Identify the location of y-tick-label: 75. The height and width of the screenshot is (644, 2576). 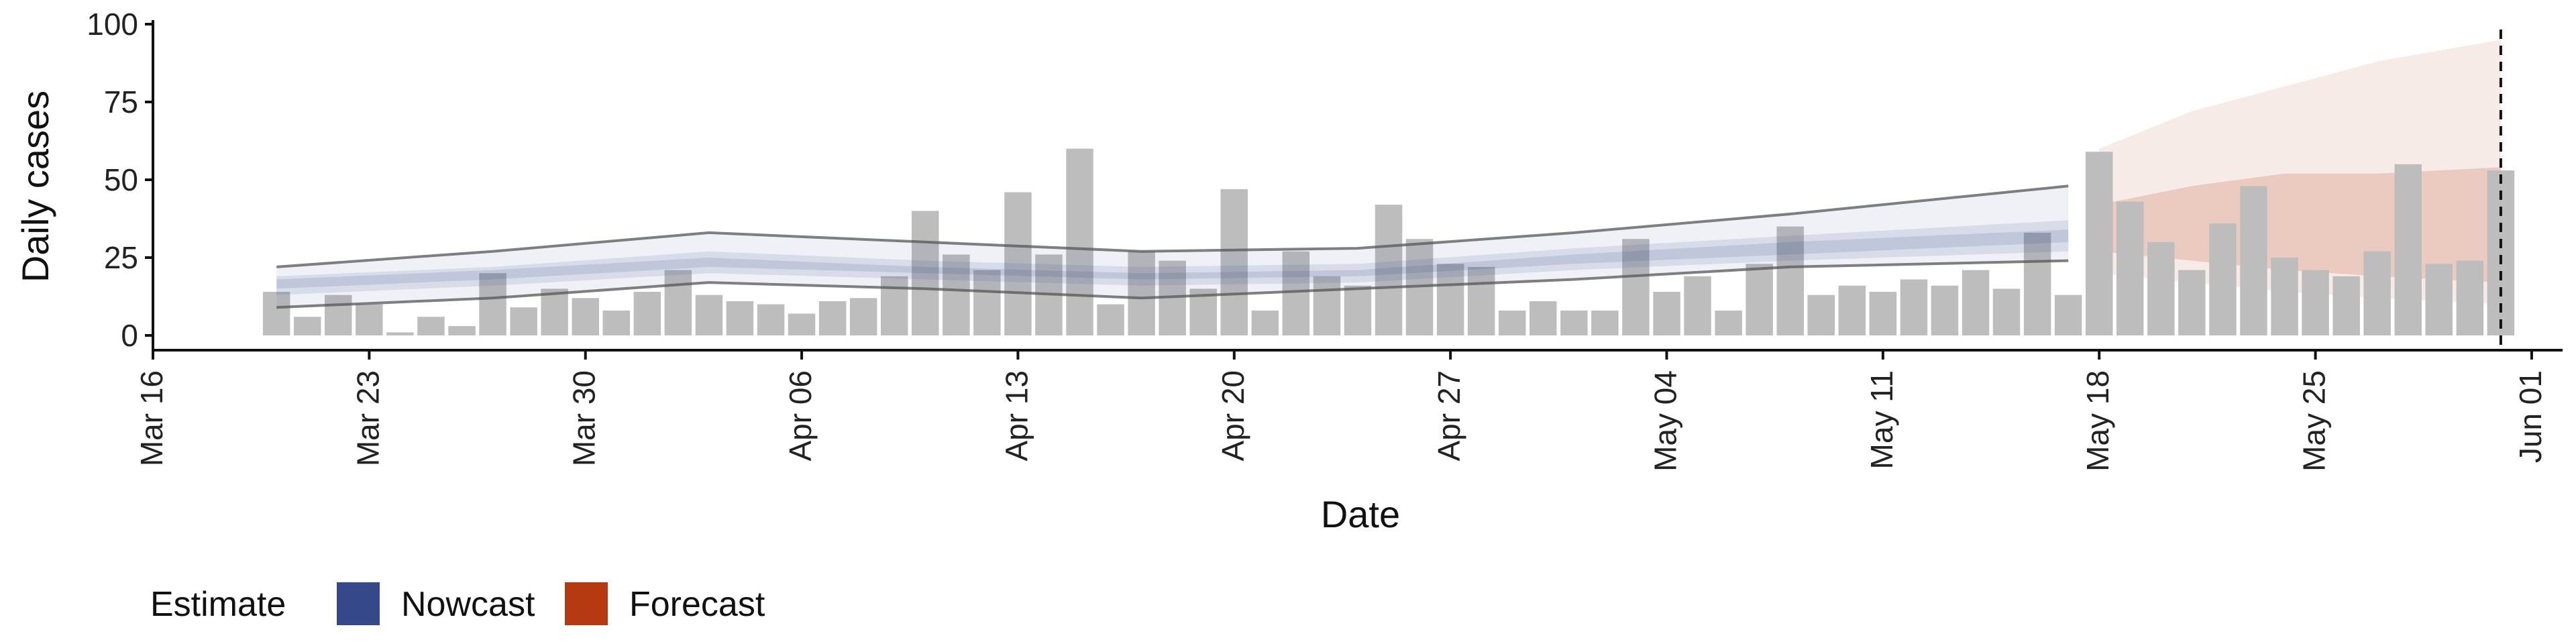
(121, 102).